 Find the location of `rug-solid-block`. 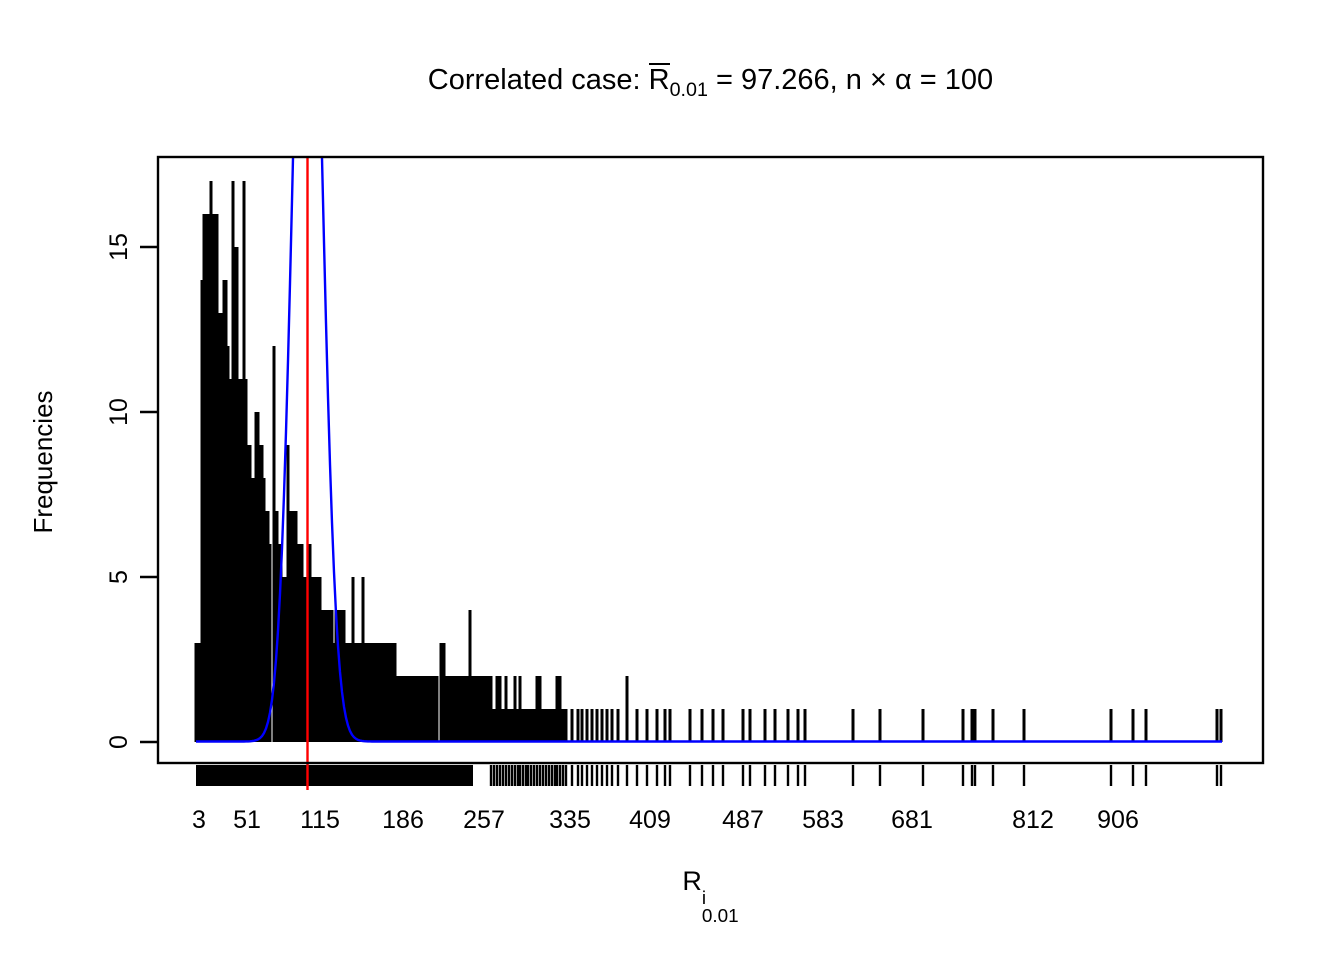

rug-solid-block is located at coordinates (334, 775).